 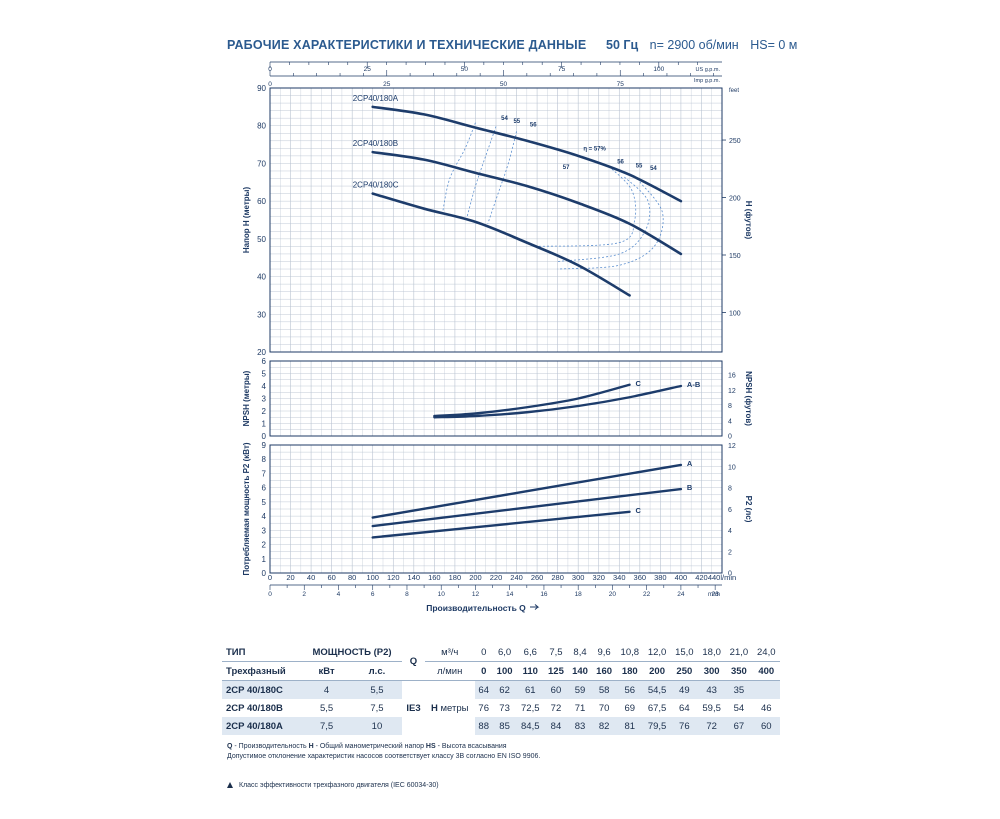 What do you see at coordinates (537, 577) in the screenshot?
I see `x-tick-label: 260` at bounding box center [537, 577].